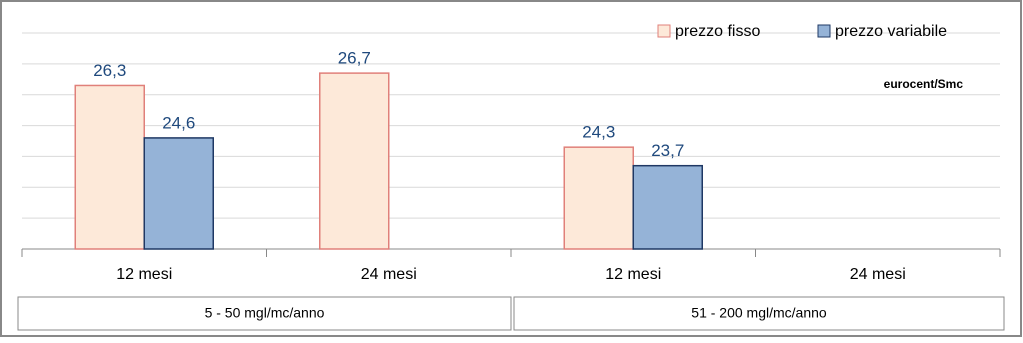 Image resolution: width=1023 pixels, height=343 pixels. Describe the element at coordinates (354, 58) in the screenshot. I see `value-label: 26,7` at that location.